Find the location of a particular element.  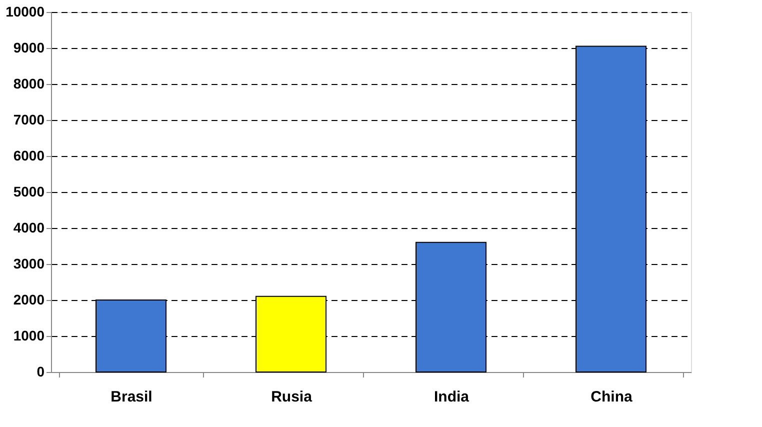

y-tick-label: 10000 is located at coordinates (25, 12).